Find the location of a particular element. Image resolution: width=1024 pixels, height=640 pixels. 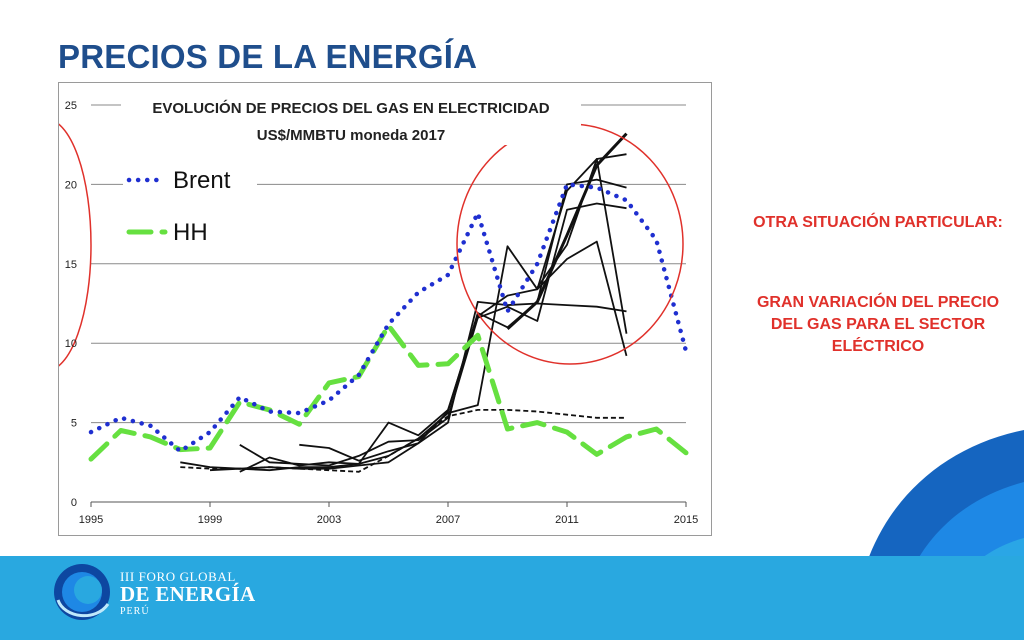

x-tick-label-2015: 2015 is located at coordinates (686, 520).